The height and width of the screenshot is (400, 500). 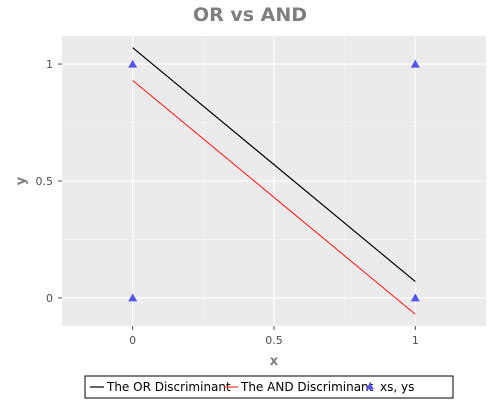 What do you see at coordinates (415, 340) in the screenshot?
I see `x-tick-label: 1` at bounding box center [415, 340].